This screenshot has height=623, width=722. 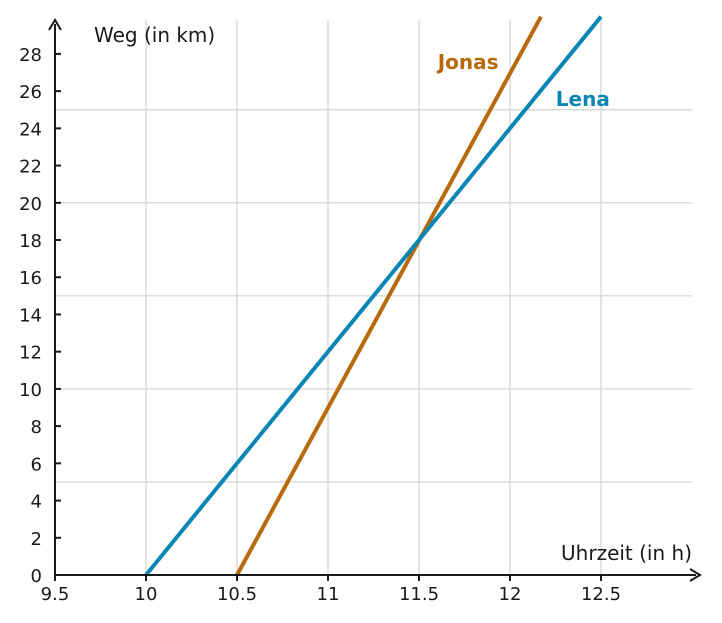 I want to click on y-tick-label: 6, so click(x=36, y=464).